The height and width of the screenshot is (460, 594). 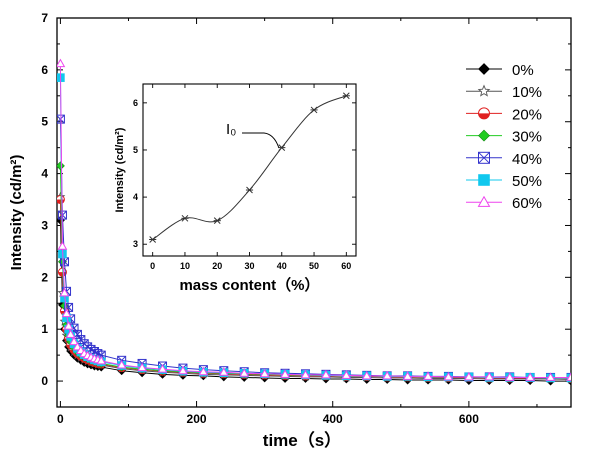 I want to click on inset-annotation-label: I₀, so click(x=231, y=129).